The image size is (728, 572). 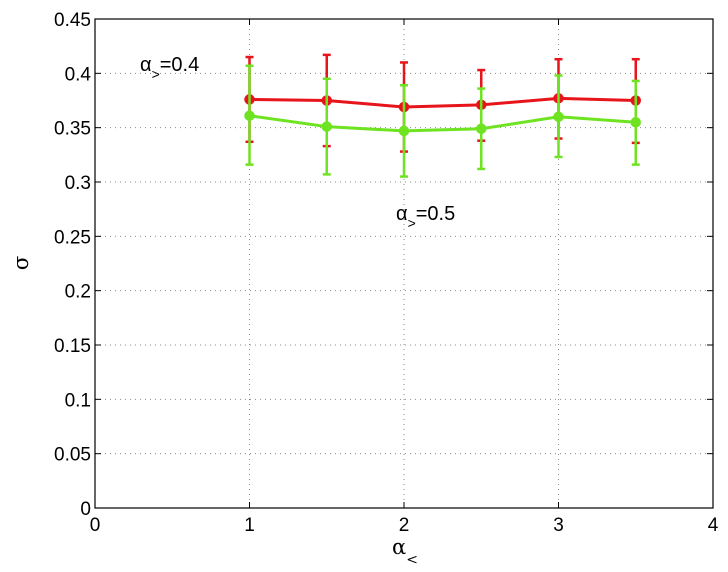 I want to click on annotation-series-1-value: =0.4, so click(x=179, y=65).